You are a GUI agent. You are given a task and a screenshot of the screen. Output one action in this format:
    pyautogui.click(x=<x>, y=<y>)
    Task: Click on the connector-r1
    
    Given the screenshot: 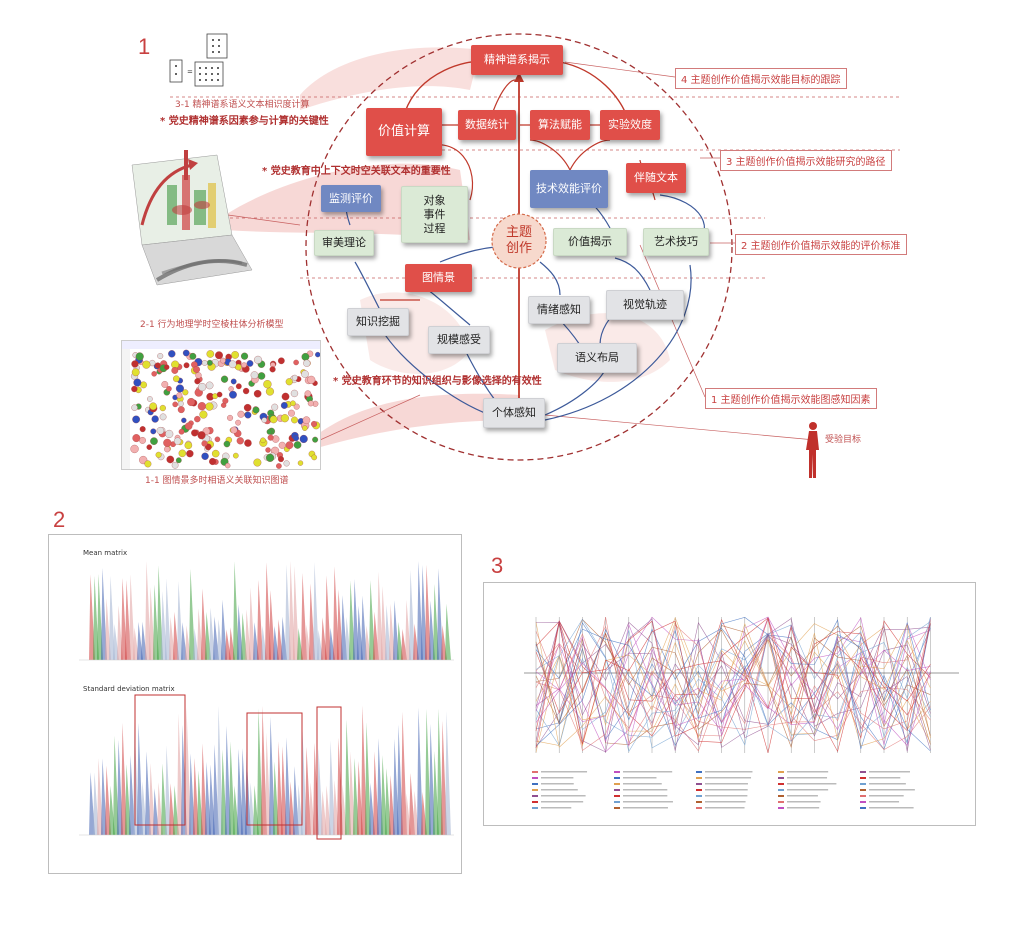 What is the action you would take?
    pyautogui.click(x=672, y=321)
    